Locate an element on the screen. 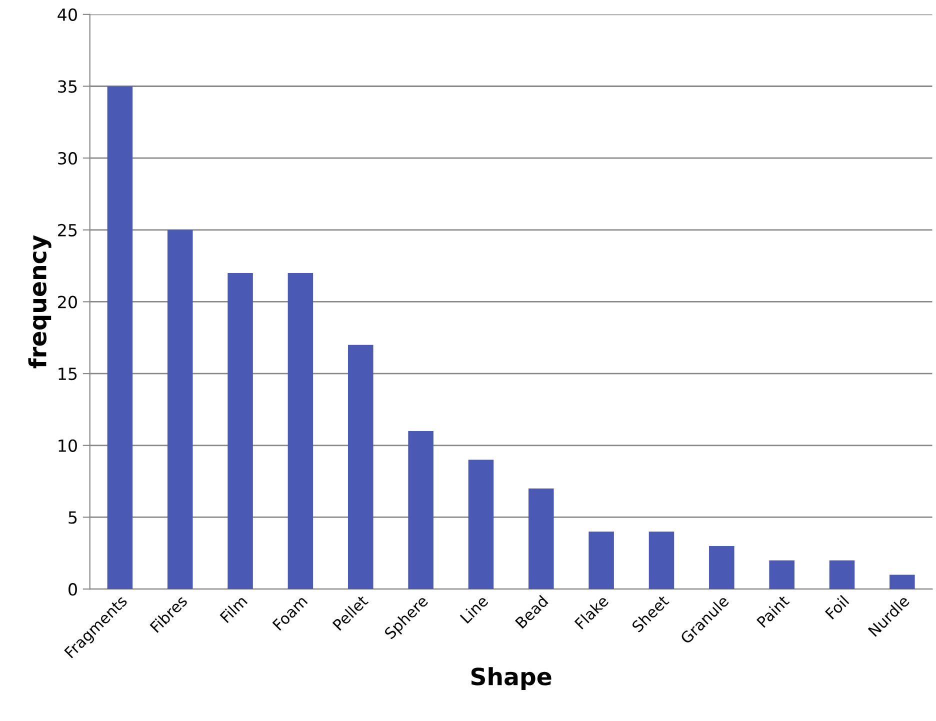 Image resolution: width=936 pixels, height=721 pixels. x-tick-label: Foil is located at coordinates (837, 607).